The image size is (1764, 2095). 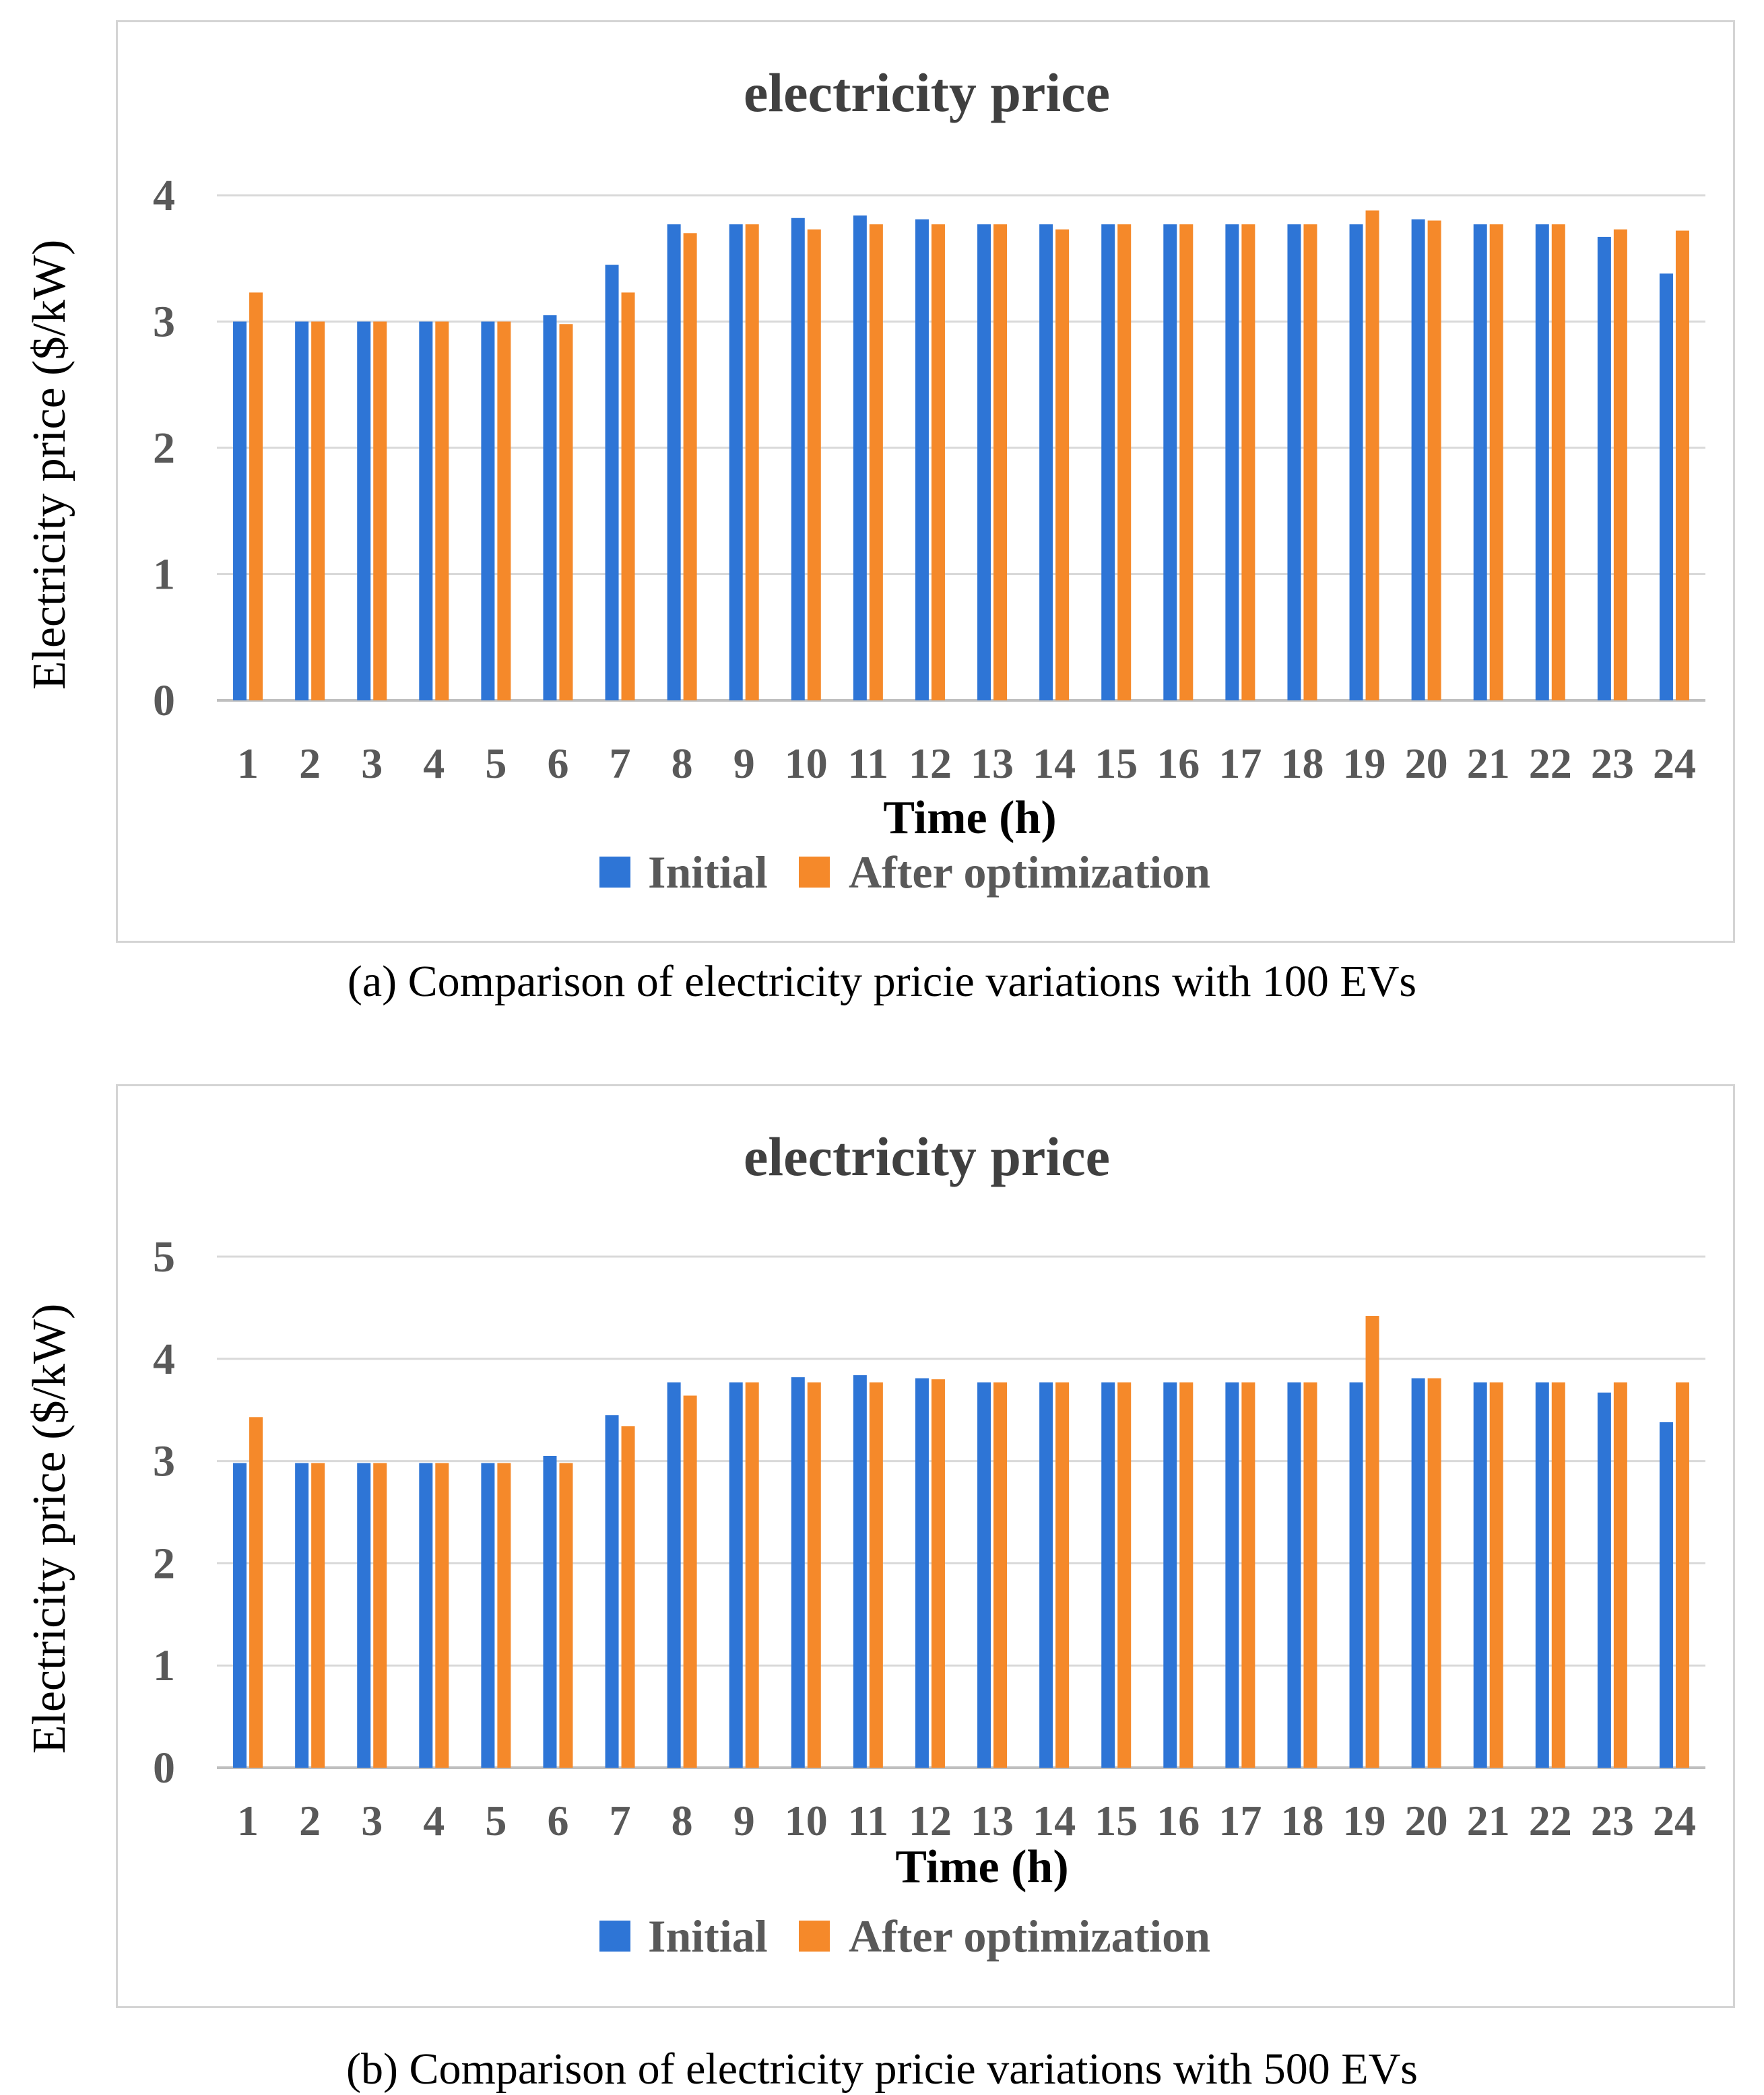 I want to click on x-tick-label: 2, so click(x=310, y=1820).